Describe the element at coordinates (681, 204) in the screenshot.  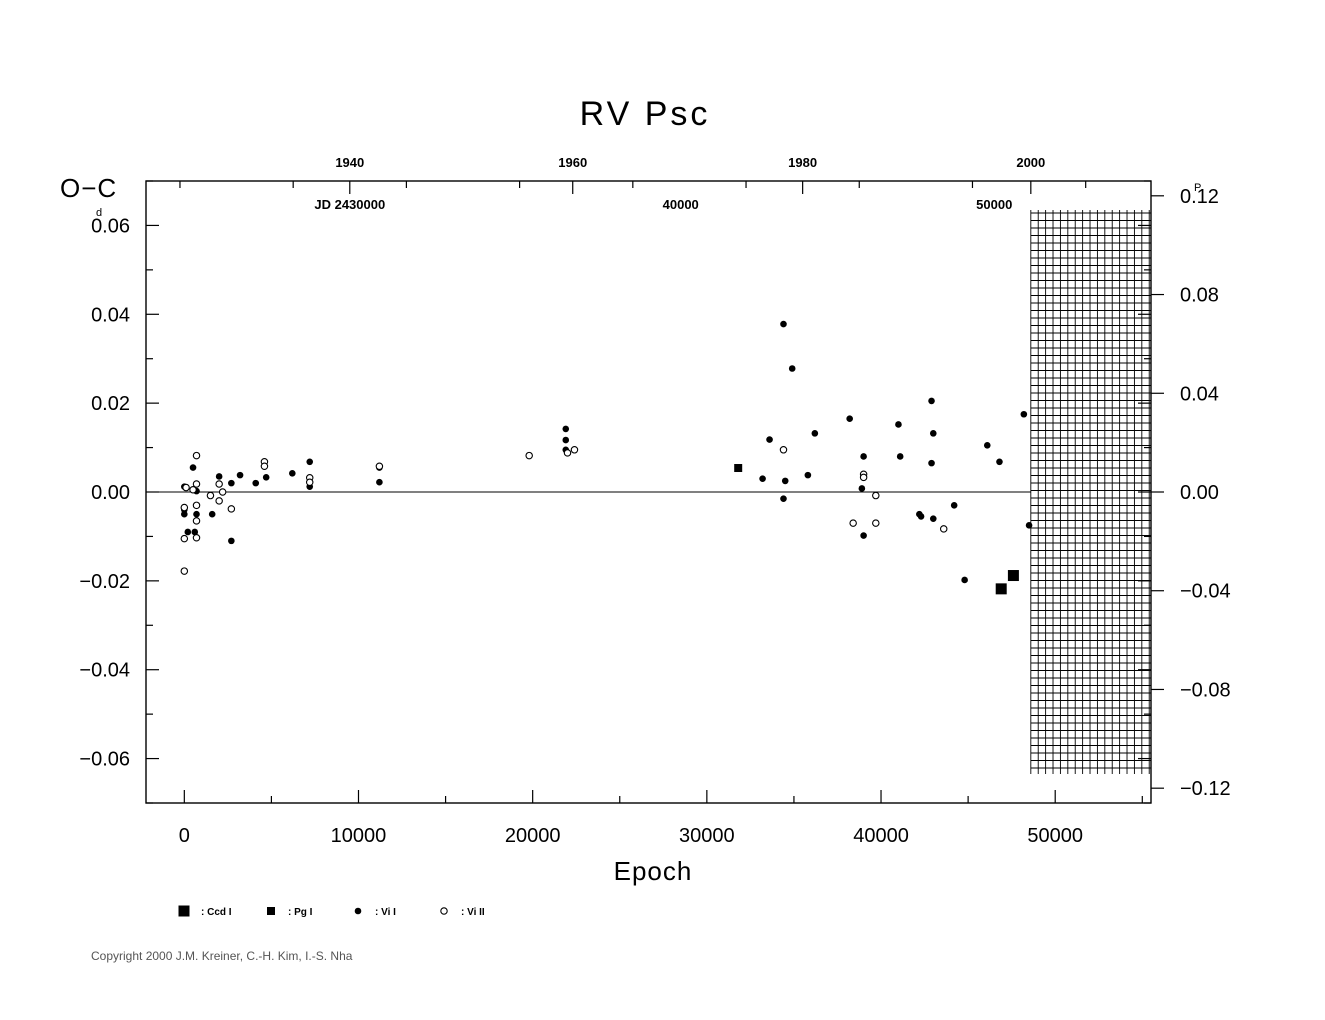
I see `jd-label: 40000` at that location.